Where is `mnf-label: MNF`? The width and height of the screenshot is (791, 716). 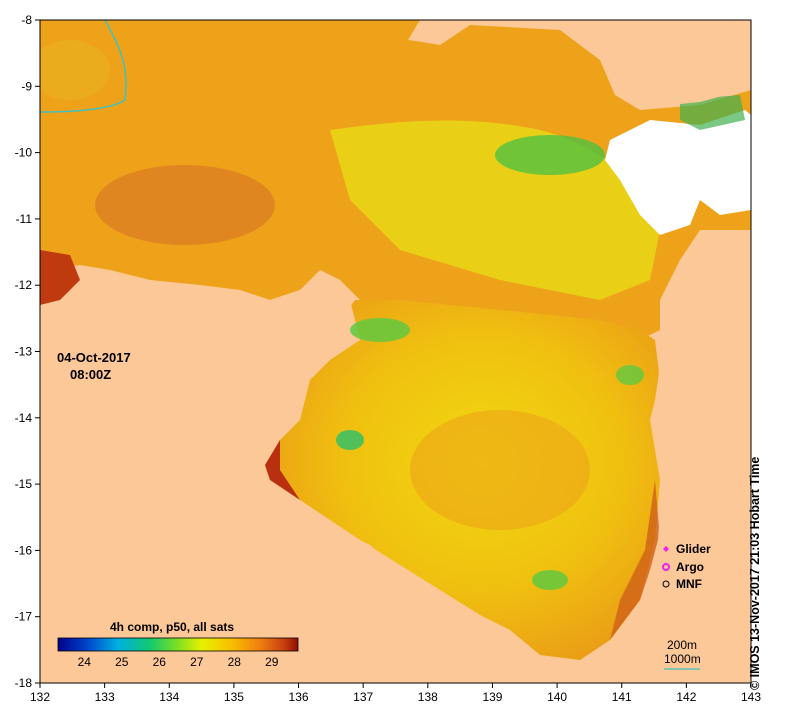
mnf-label: MNF is located at coordinates (689, 584).